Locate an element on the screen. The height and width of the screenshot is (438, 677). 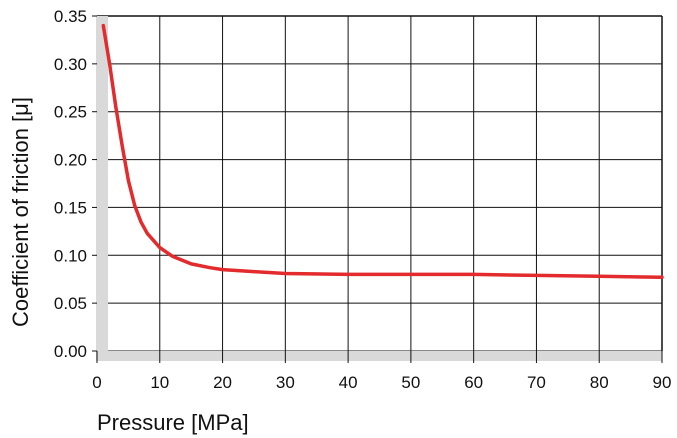
y-tick-label-2: 0.10 is located at coordinates (70, 255).